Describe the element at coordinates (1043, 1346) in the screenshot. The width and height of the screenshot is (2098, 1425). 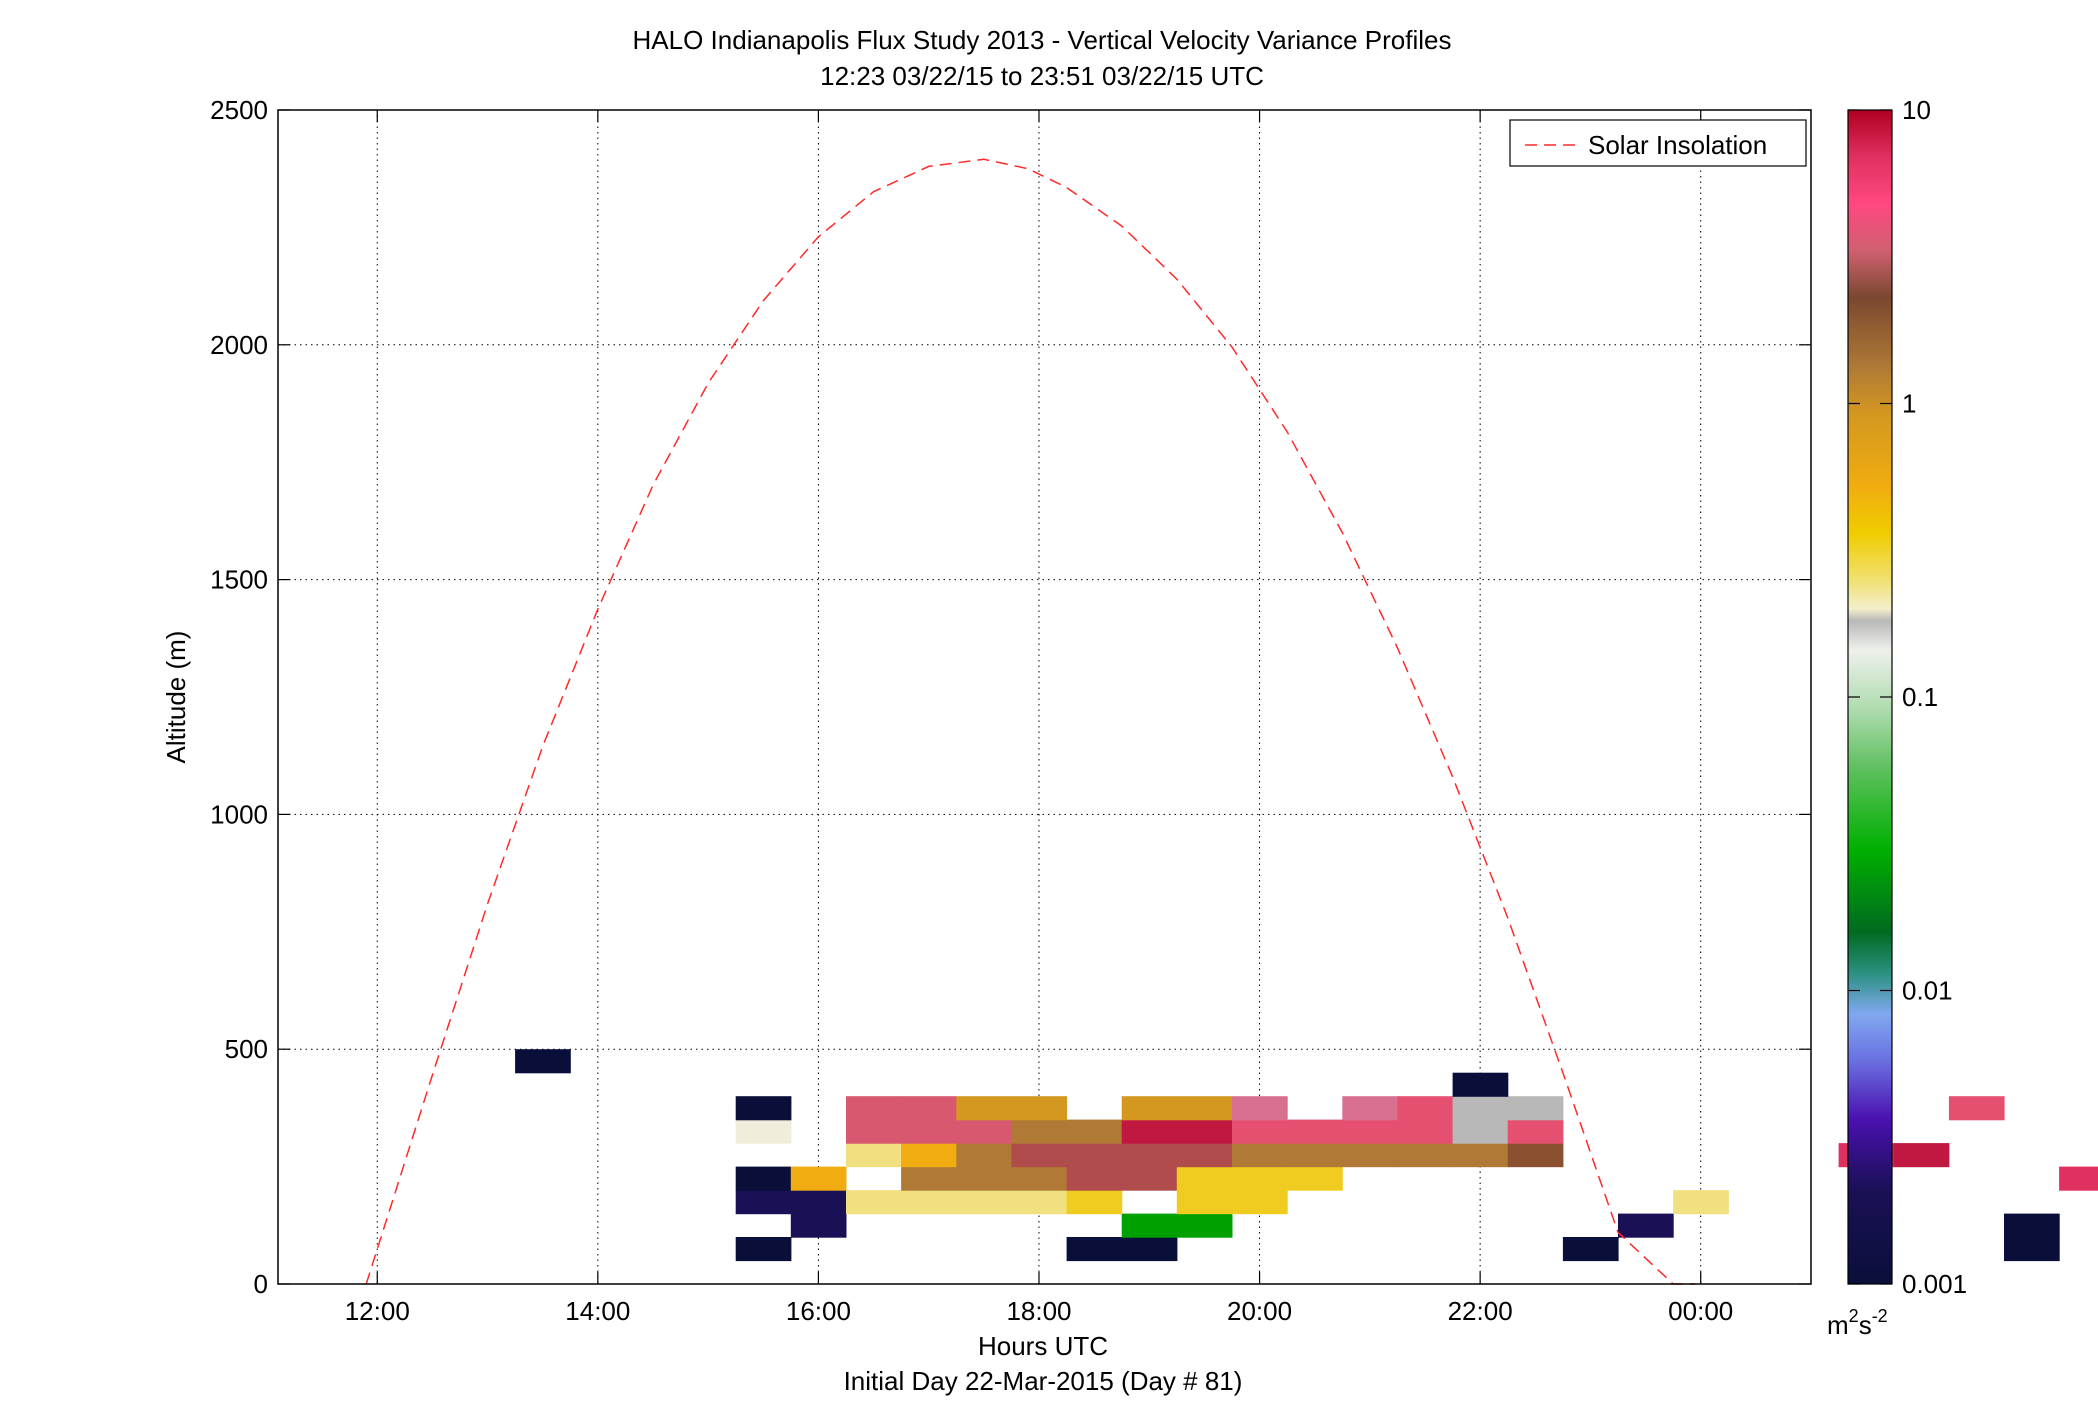
I see `x-axis-label: Hours UTC` at that location.